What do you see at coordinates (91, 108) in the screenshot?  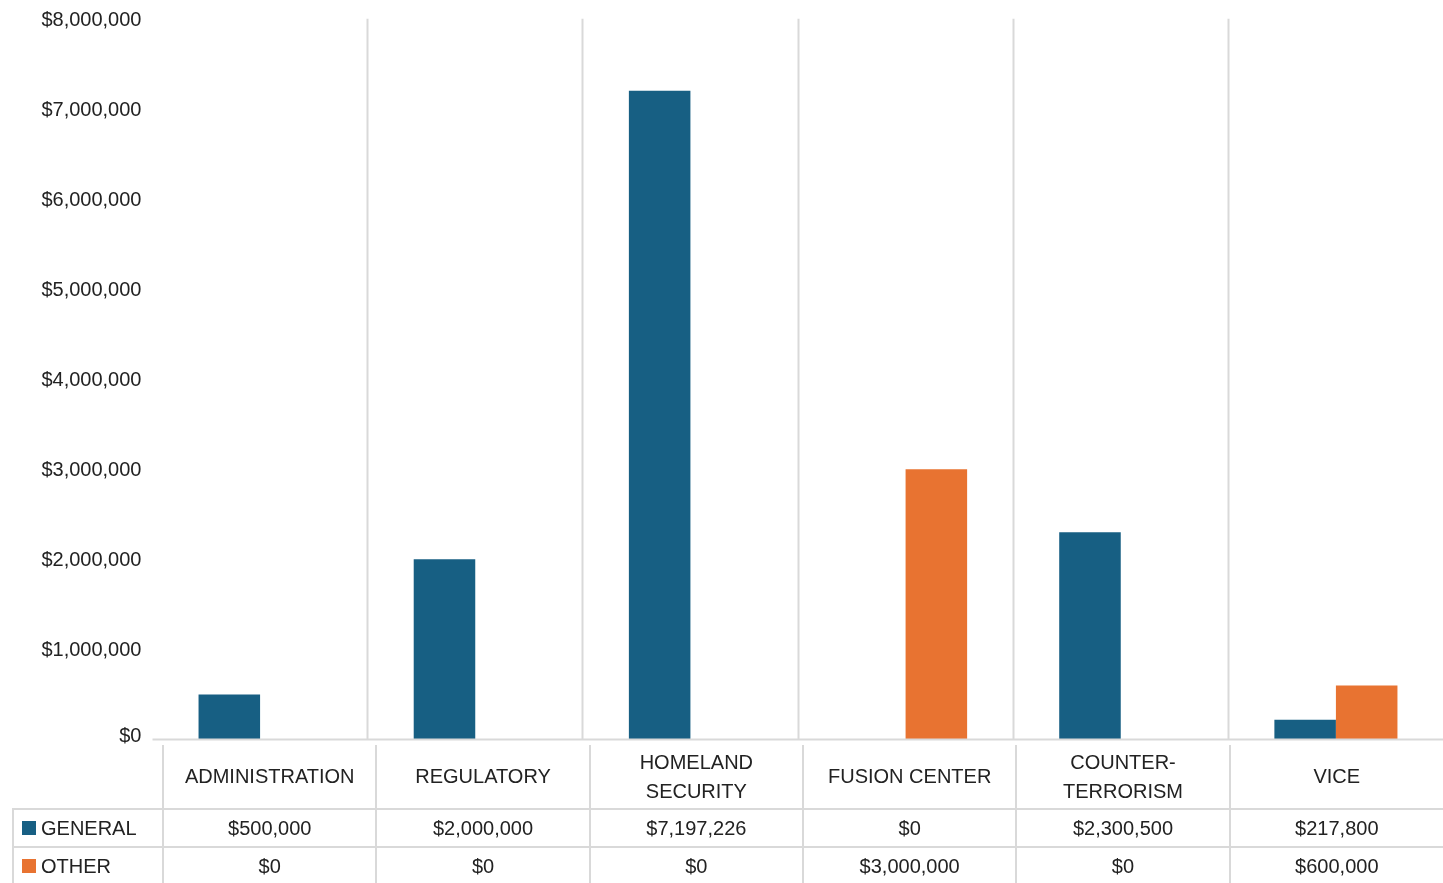 I see `y-tick-label: $7,000,000` at bounding box center [91, 108].